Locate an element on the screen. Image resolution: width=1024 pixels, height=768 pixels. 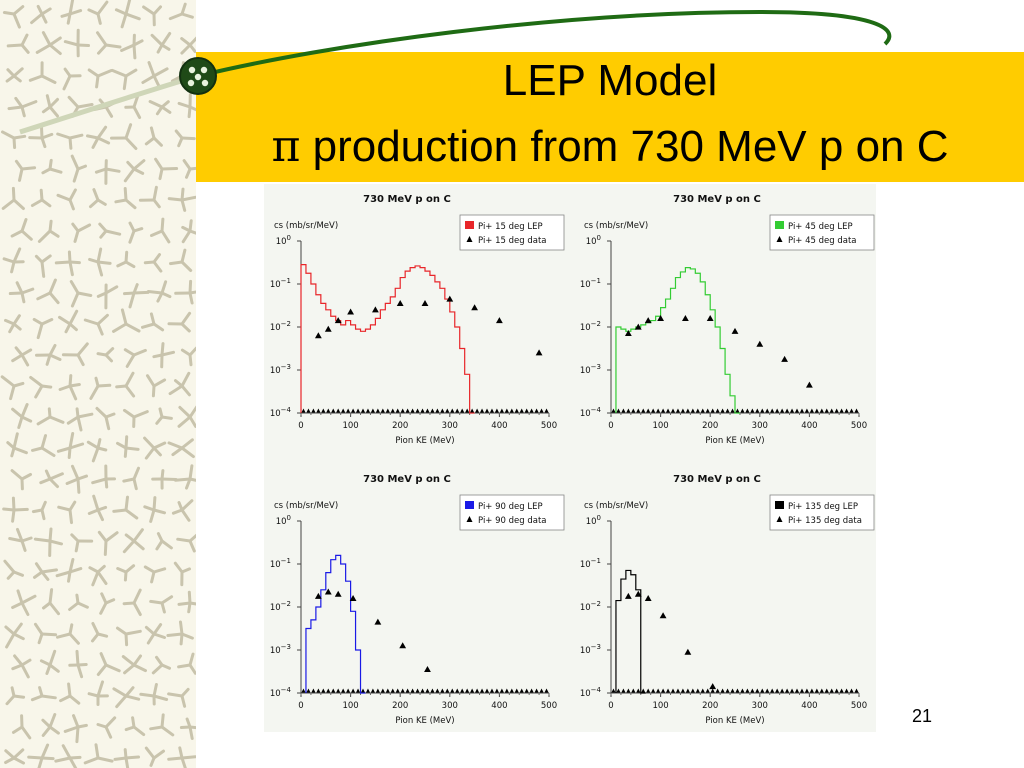
swoosh-decoration is located at coordinates (455, 72).